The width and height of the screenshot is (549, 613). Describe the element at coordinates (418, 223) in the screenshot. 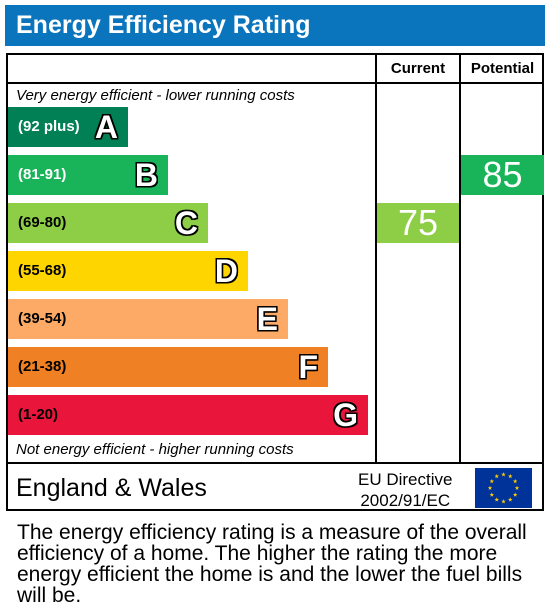

I see `current-rating: 75` at that location.